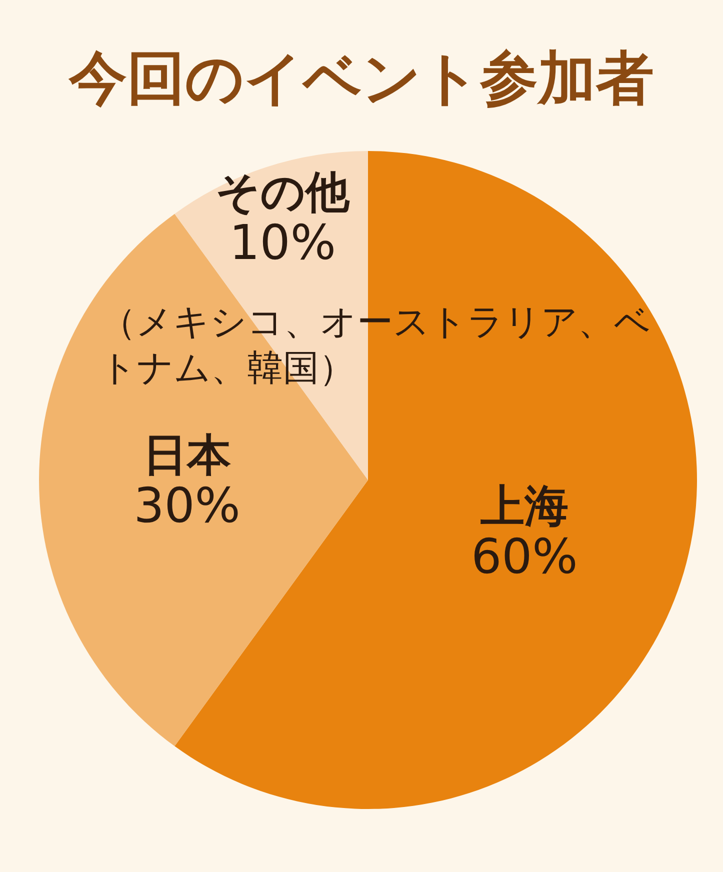 Image resolution: width=723 pixels, height=872 pixels. What do you see at coordinates (187, 455) in the screenshot?
I see `slice-label: 日本` at bounding box center [187, 455].